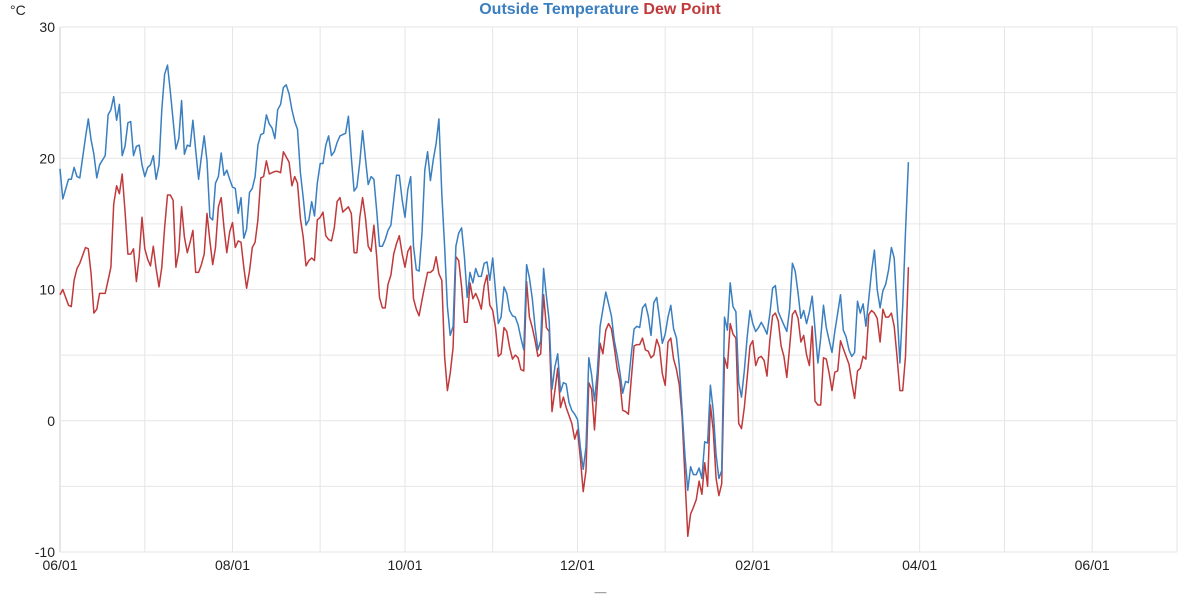 The height and width of the screenshot is (600, 1200). I want to click on x-tick-label: 12/01, so click(577, 565).